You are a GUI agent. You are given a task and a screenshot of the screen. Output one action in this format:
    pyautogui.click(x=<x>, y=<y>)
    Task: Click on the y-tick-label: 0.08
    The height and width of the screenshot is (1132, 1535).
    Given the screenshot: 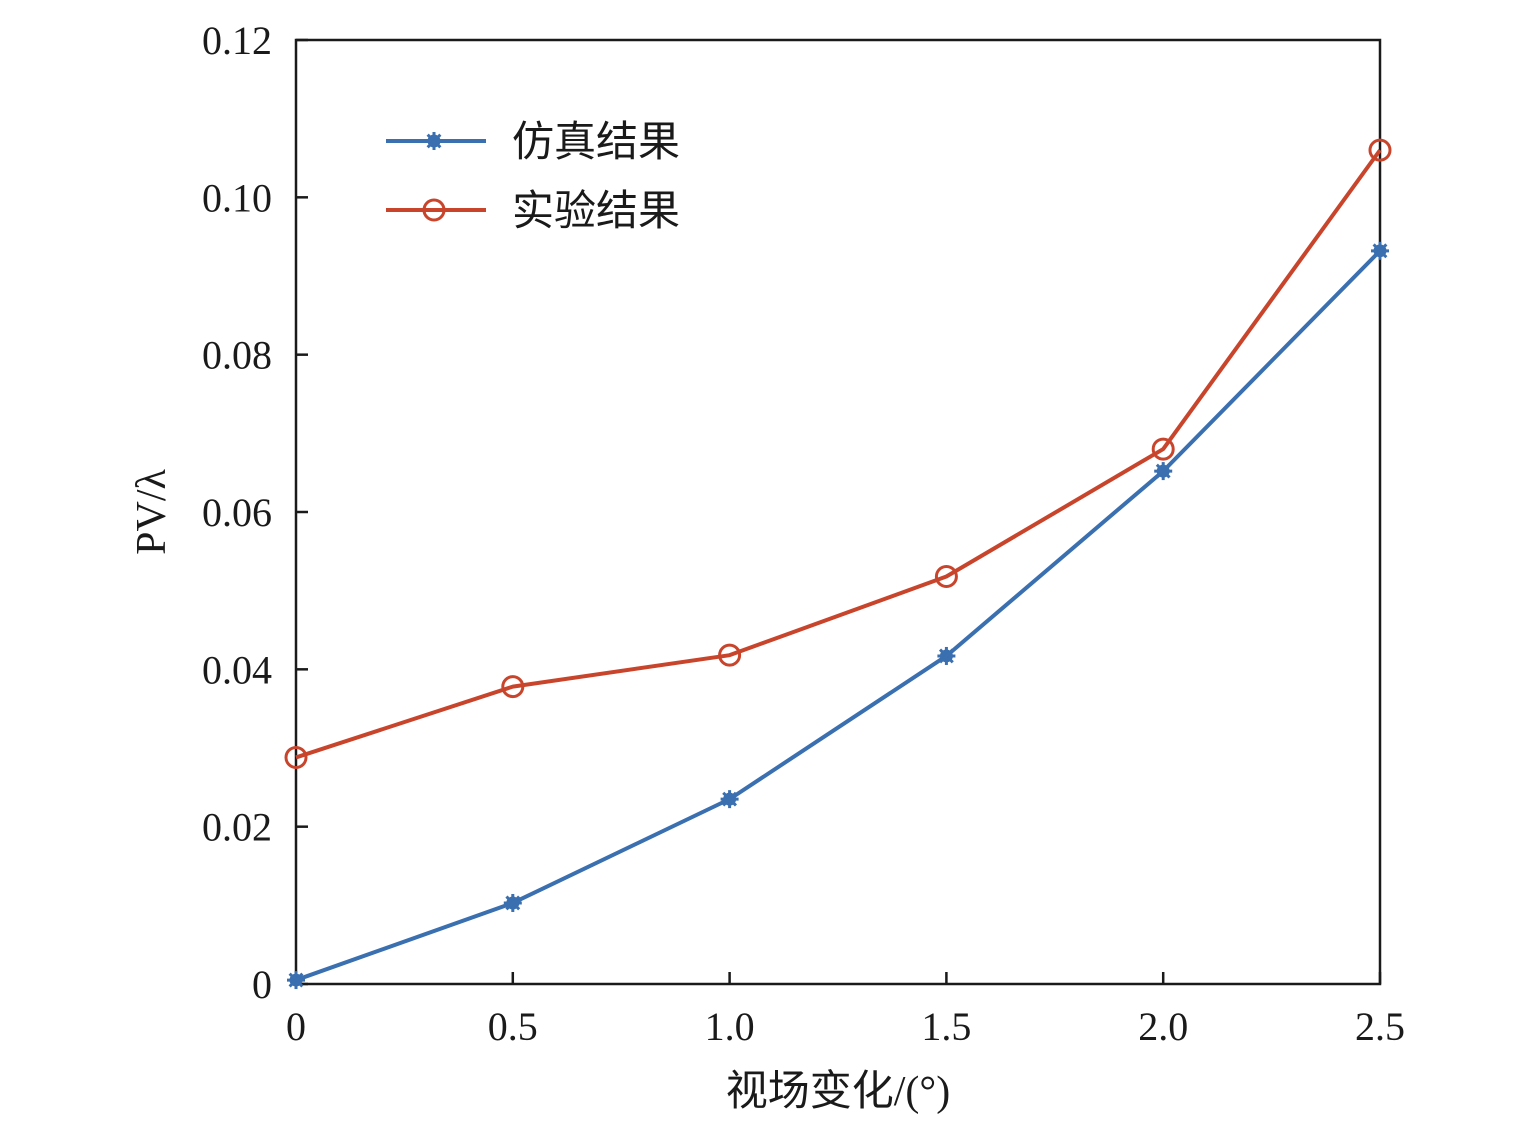 What is the action you would take?
    pyautogui.click(x=237, y=355)
    